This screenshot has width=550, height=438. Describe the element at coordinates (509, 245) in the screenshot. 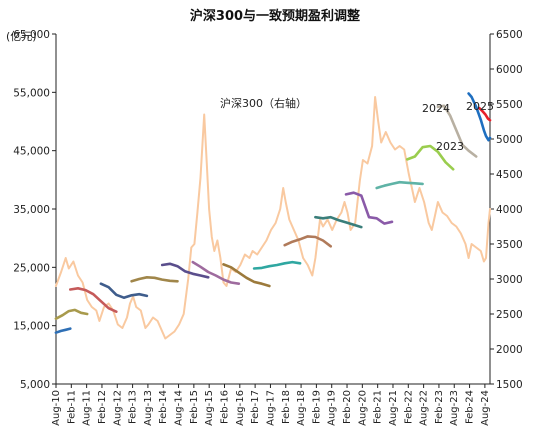

I see `right-tick-label: 3500` at that location.